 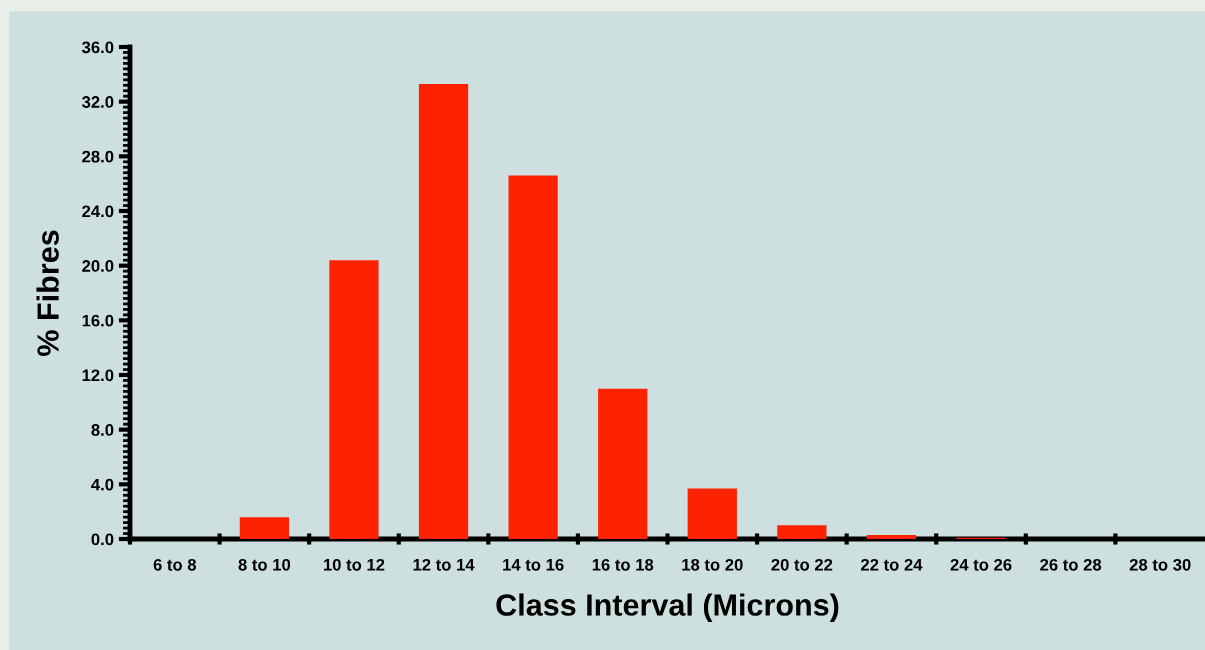 What do you see at coordinates (264, 564) in the screenshot?
I see `x-tick-label: 8 to 10` at bounding box center [264, 564].